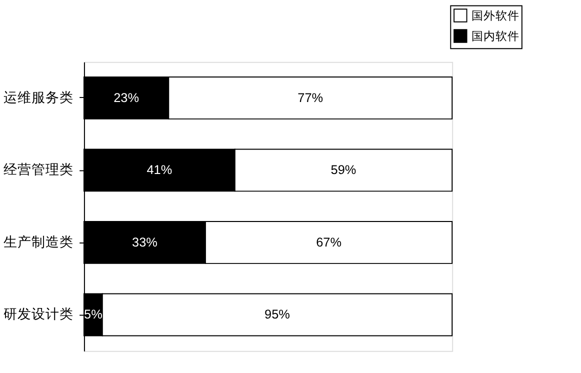 Image resolution: width=581 pixels, height=373 pixels. What do you see at coordinates (277, 315) in the screenshot?
I see `data-label: 95%` at bounding box center [277, 315].